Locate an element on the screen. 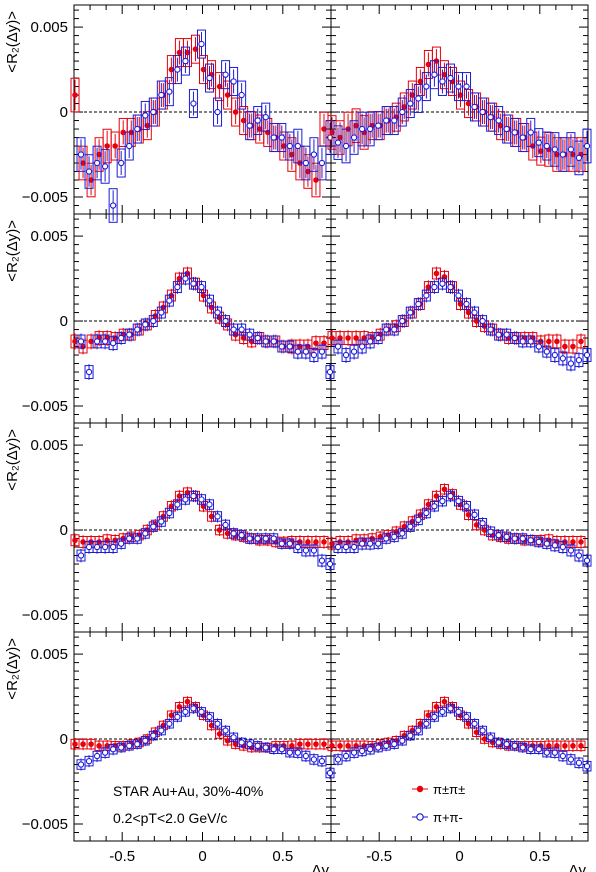 This screenshot has width=596, height=872. red-sys-box is located at coordinates (75, 95).